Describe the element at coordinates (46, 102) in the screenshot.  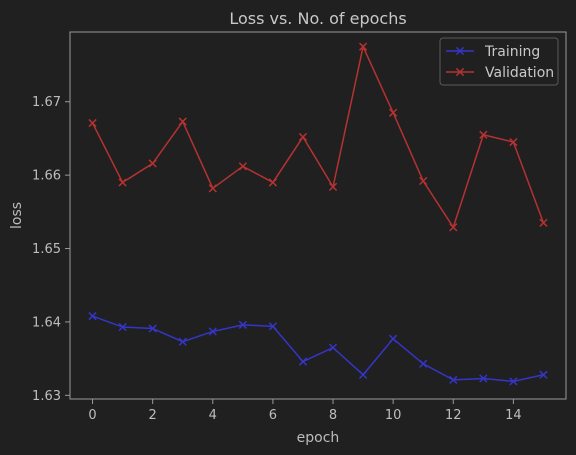
I see `y-tick-label: 1.67` at that location.